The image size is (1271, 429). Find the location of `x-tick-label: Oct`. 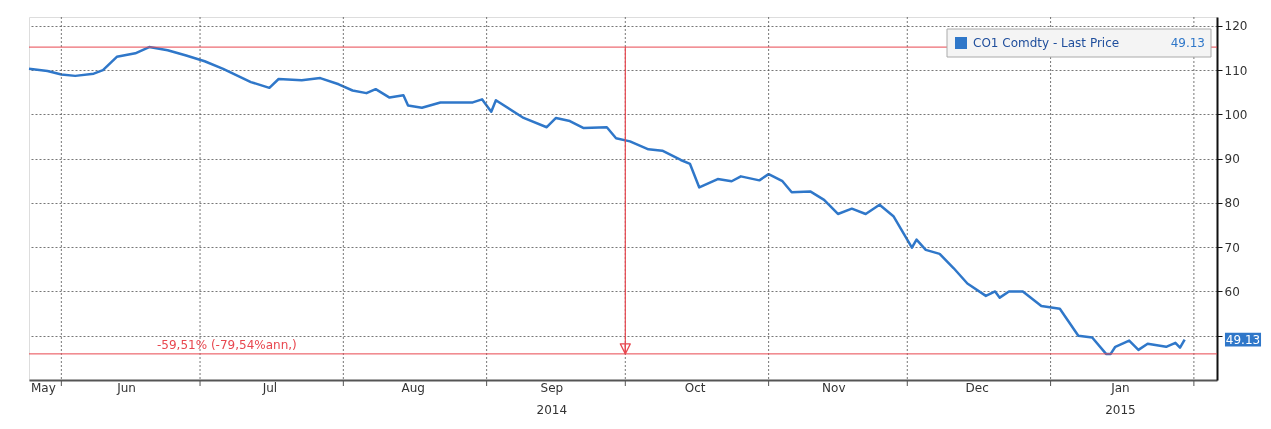

x-tick-label: Oct is located at coordinates (695, 387).